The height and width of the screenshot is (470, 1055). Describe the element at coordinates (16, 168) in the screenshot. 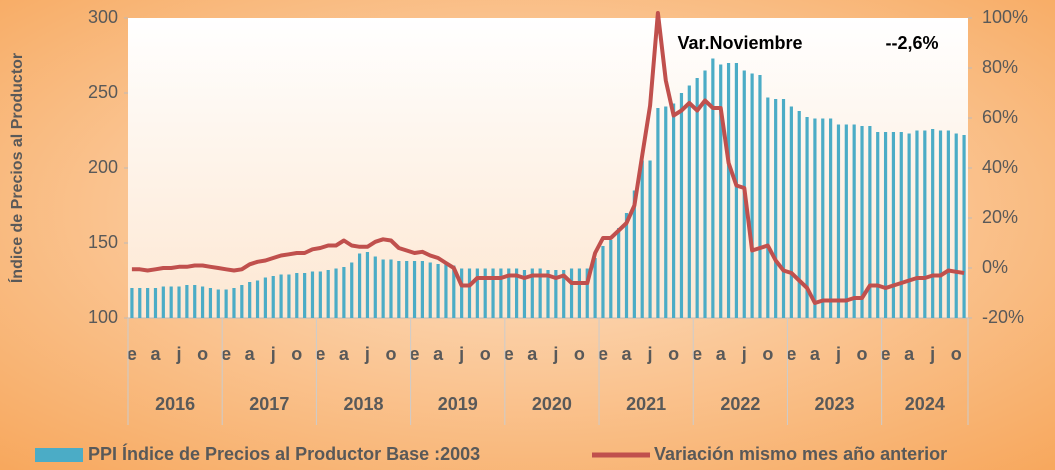

I see `y-axis-title: Índice de Precios al Productor` at that location.